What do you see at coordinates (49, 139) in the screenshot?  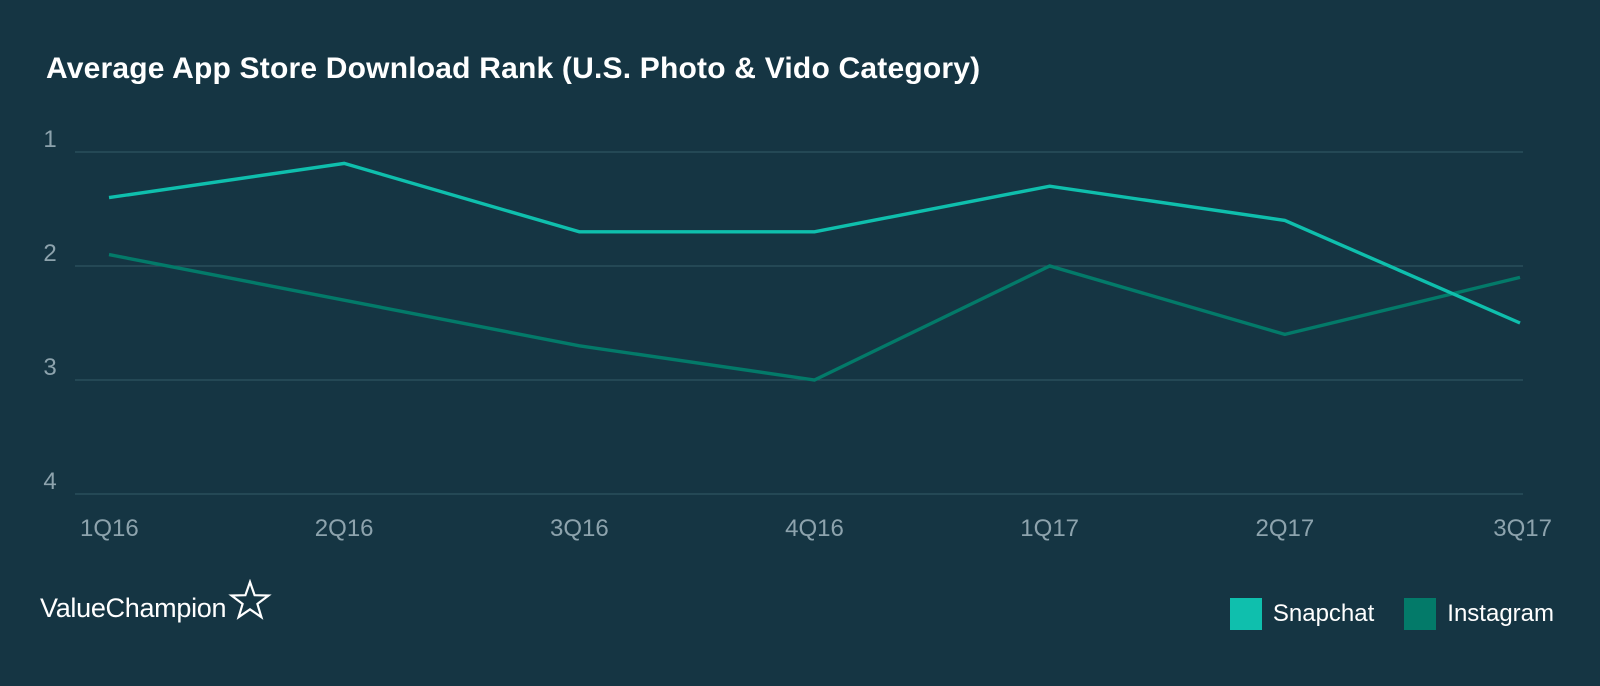 I see `y-tick-label-1: 1` at bounding box center [49, 139].